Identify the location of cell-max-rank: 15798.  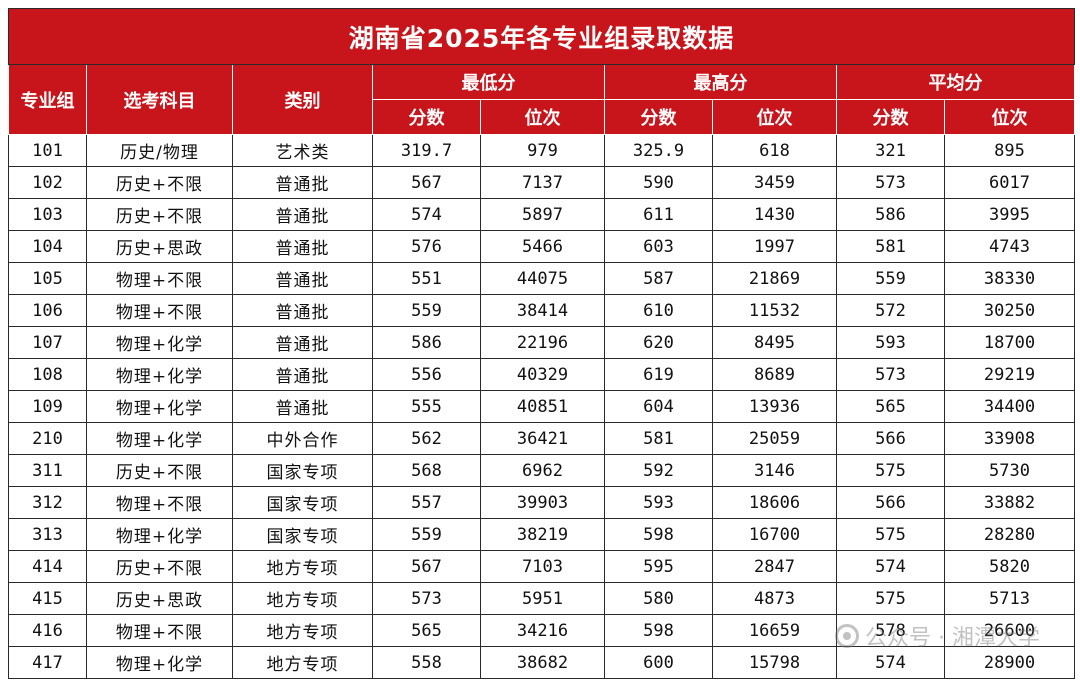
(774, 662).